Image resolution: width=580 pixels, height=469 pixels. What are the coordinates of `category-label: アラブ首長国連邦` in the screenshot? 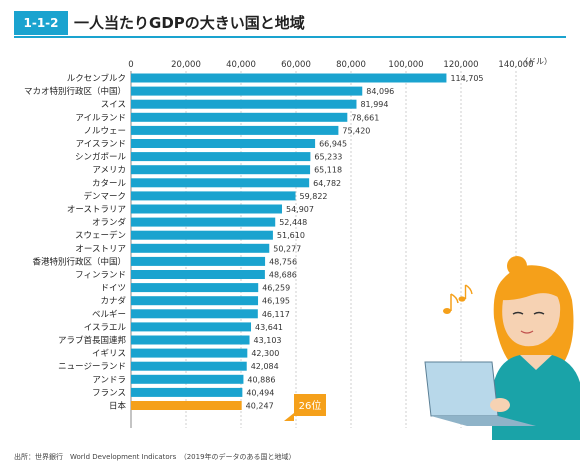 It's located at (92, 340).